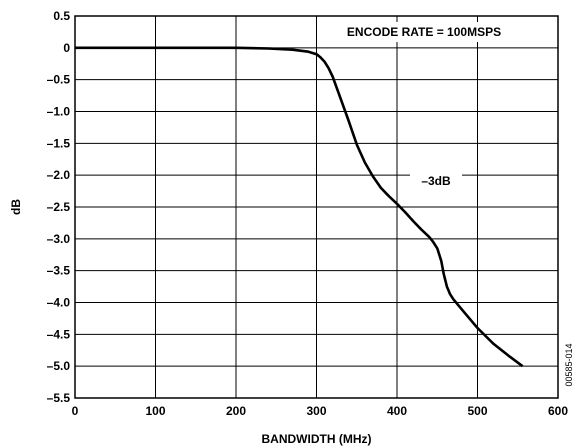 This screenshot has height=448, width=579. I want to click on x-tick-label: 200, so click(236, 411).